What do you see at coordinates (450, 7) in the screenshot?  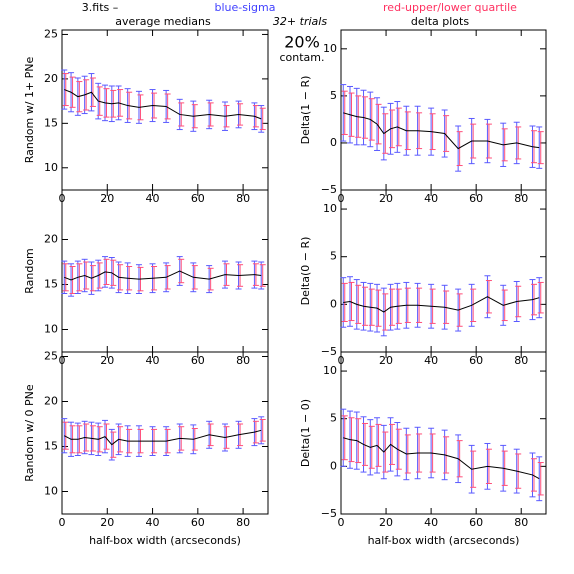 I see `legend-quartile: red-upper/lower quartile` at bounding box center [450, 7].